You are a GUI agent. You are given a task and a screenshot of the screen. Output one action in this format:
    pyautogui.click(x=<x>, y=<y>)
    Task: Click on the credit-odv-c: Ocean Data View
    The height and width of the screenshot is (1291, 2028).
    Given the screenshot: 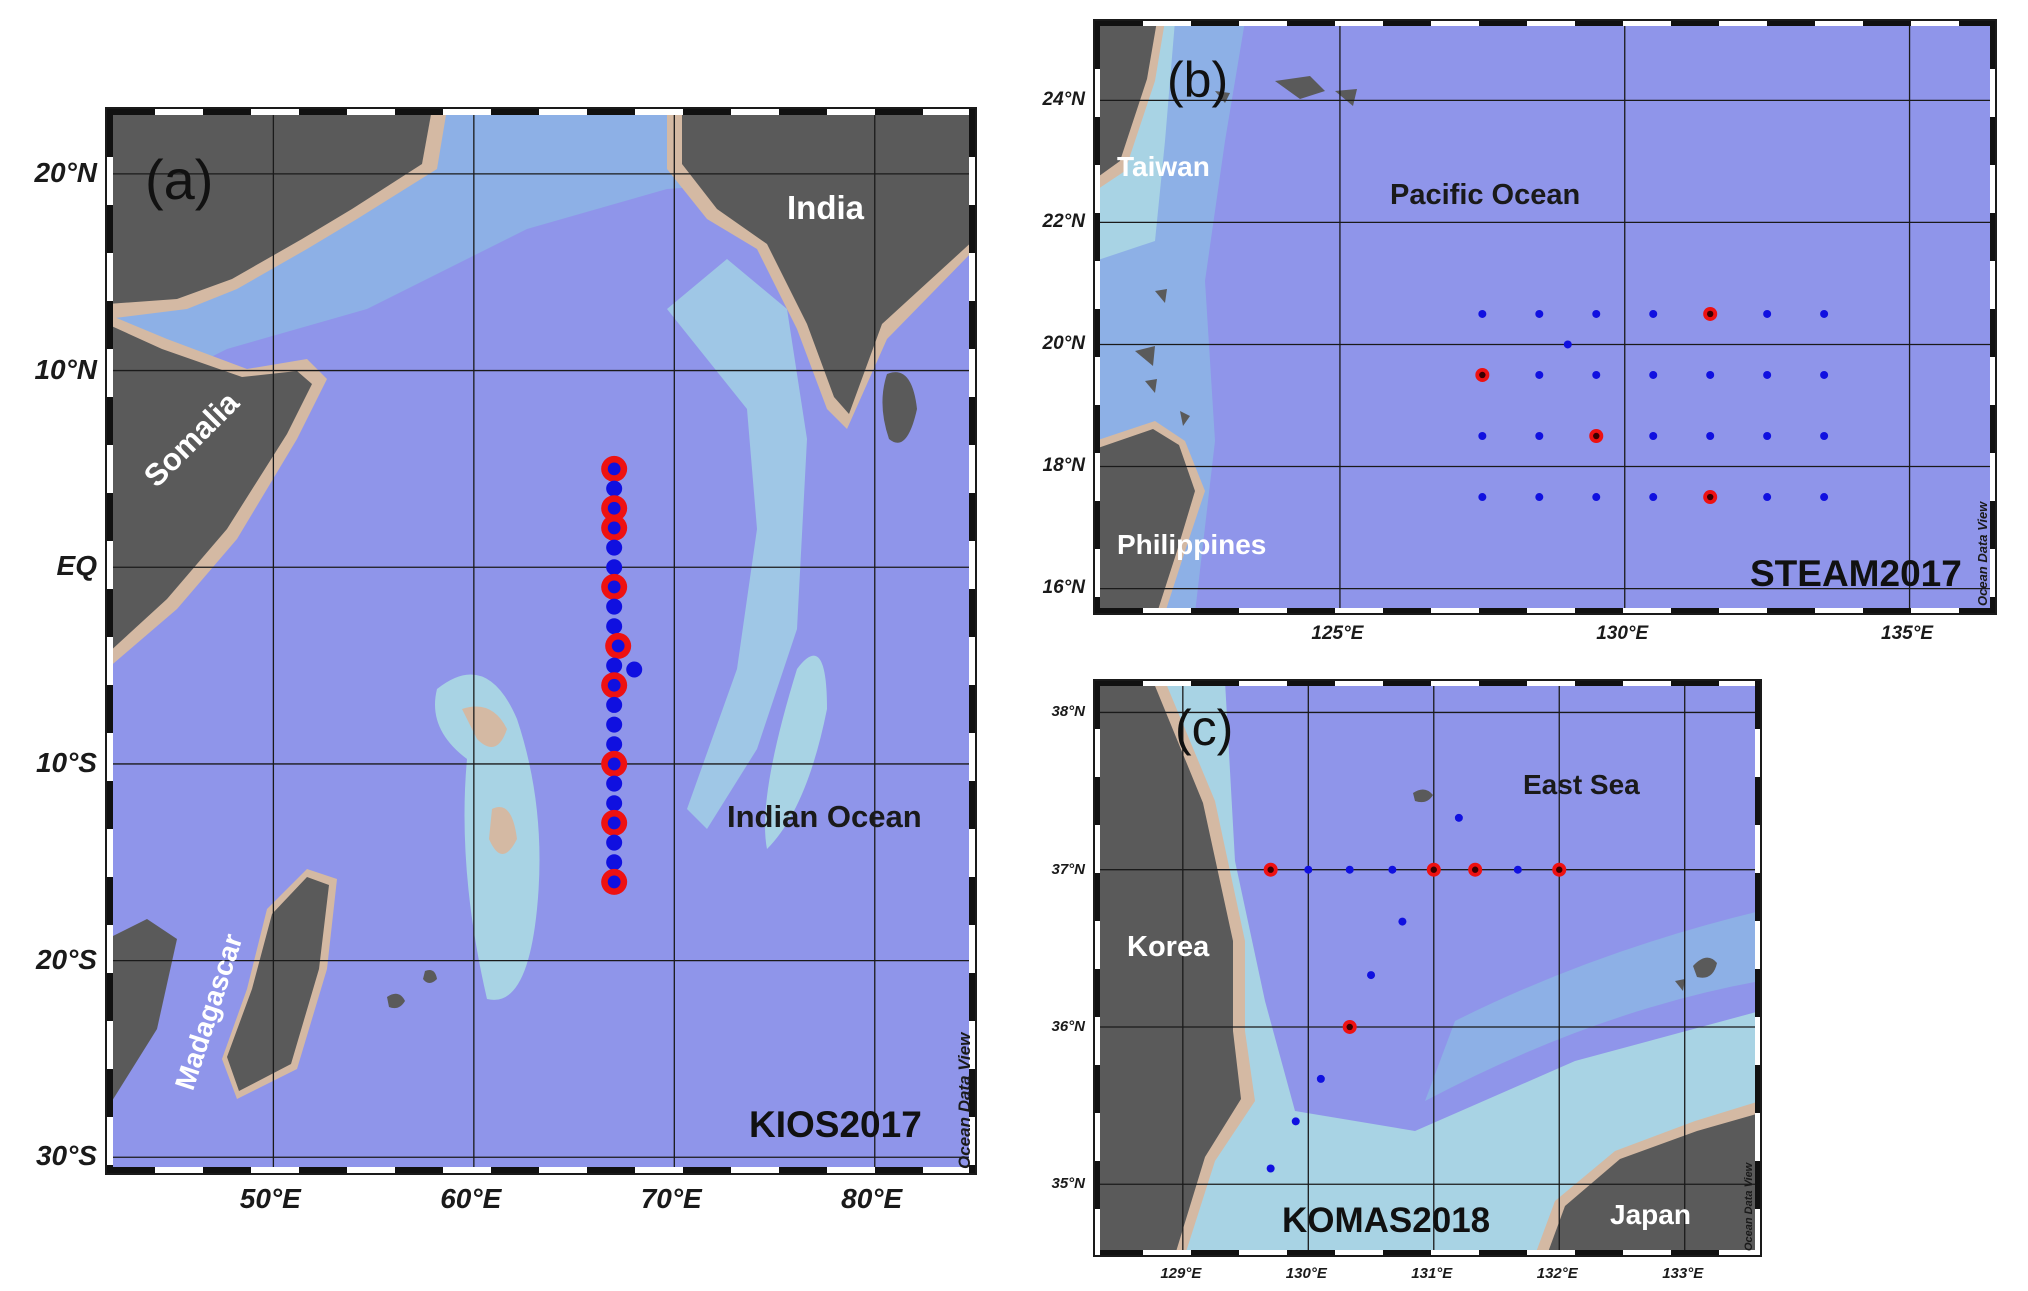 What is the action you would take?
    pyautogui.click(x=1749, y=1206)
    